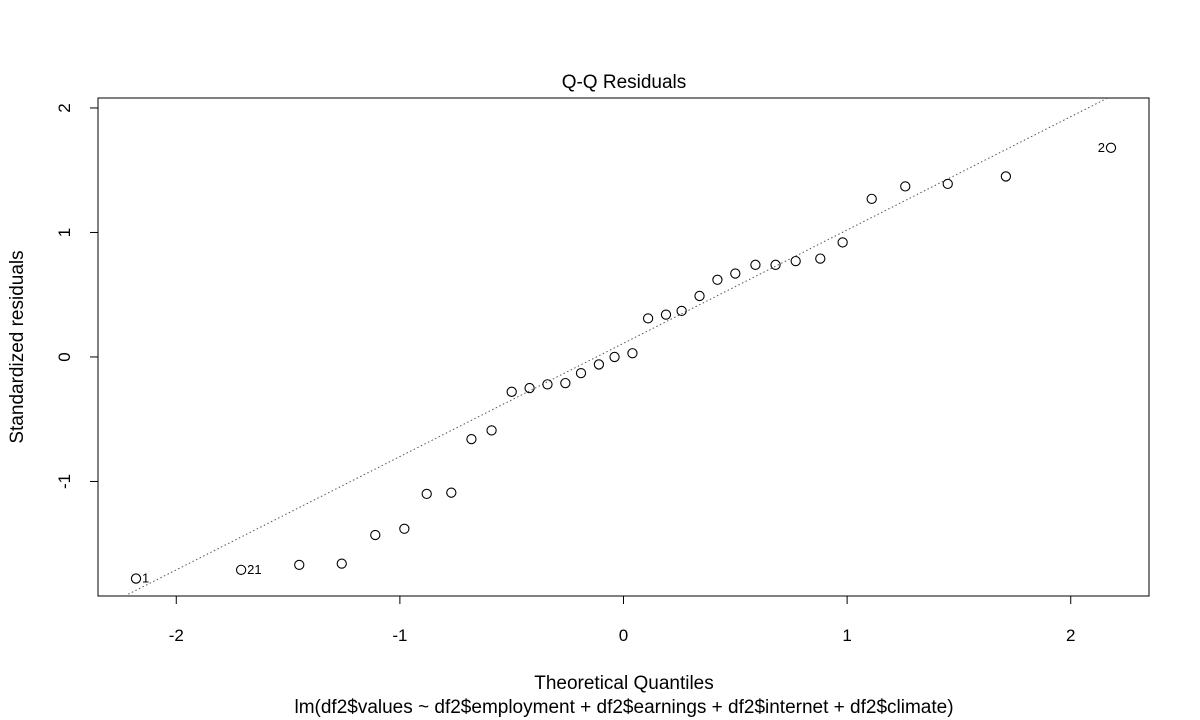 The width and height of the screenshot is (1200, 720). Describe the element at coordinates (254, 569) in the screenshot. I see `point-label: 21` at that location.